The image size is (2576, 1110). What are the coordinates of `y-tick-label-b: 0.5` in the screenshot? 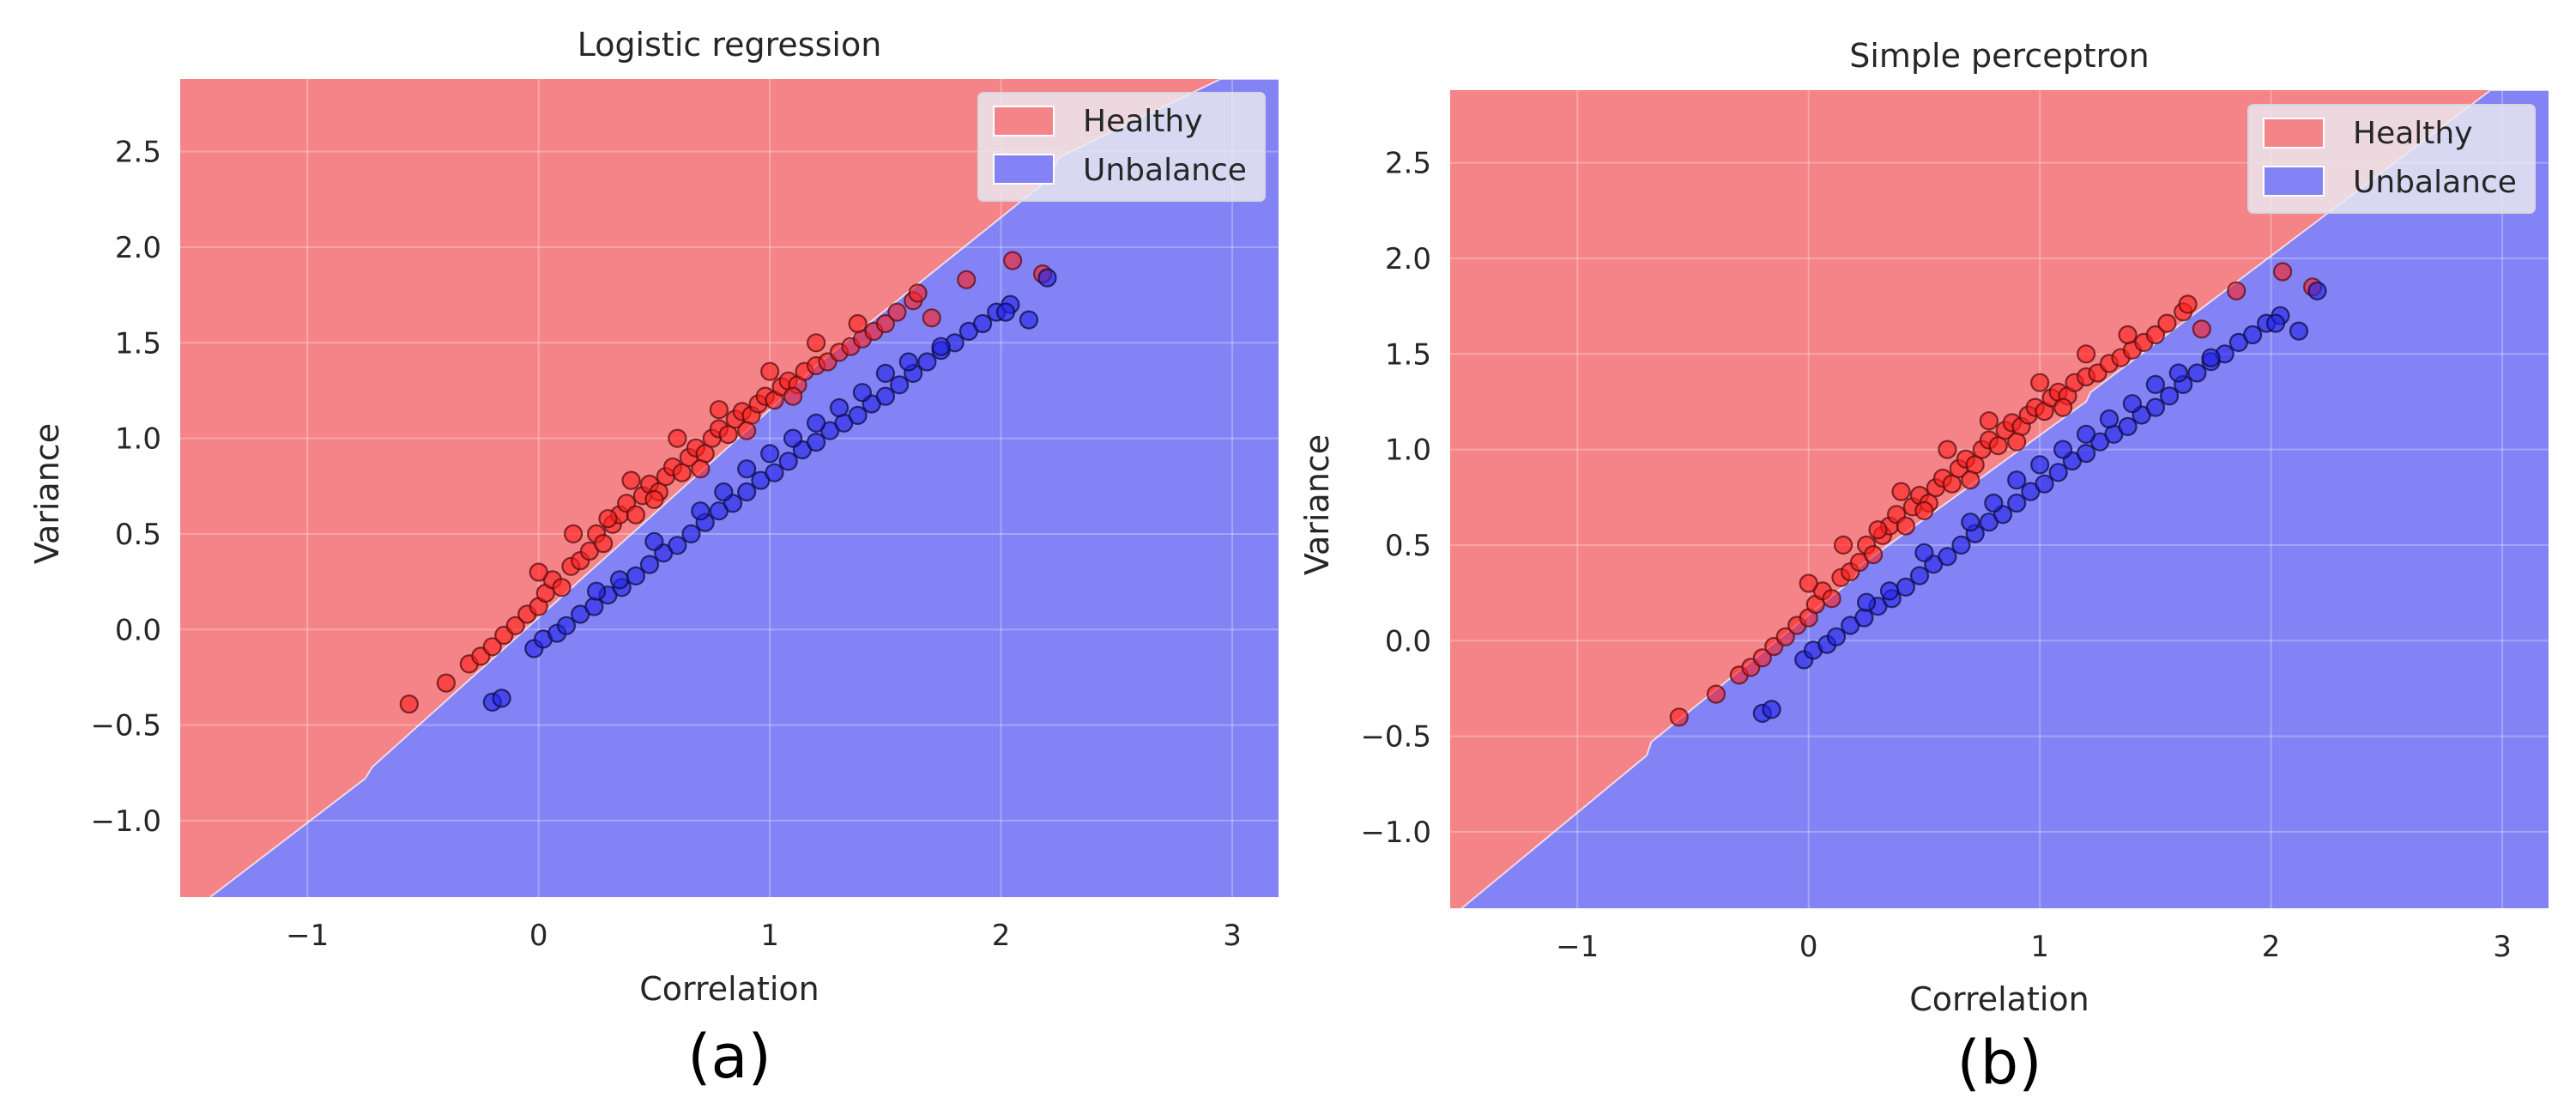 It's located at (1408, 546).